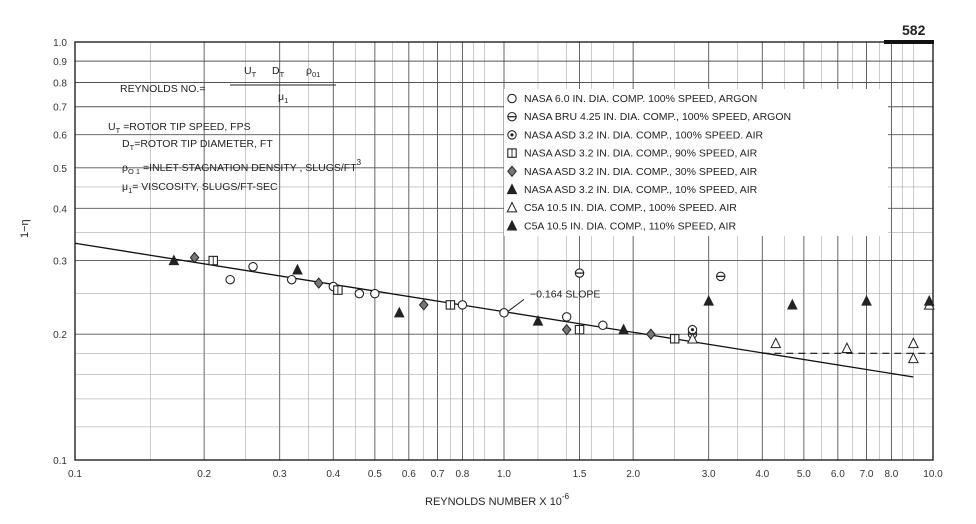 The image size is (976, 524). What do you see at coordinates (804, 474) in the screenshot?
I see `x-tick-label: 5.0` at bounding box center [804, 474].